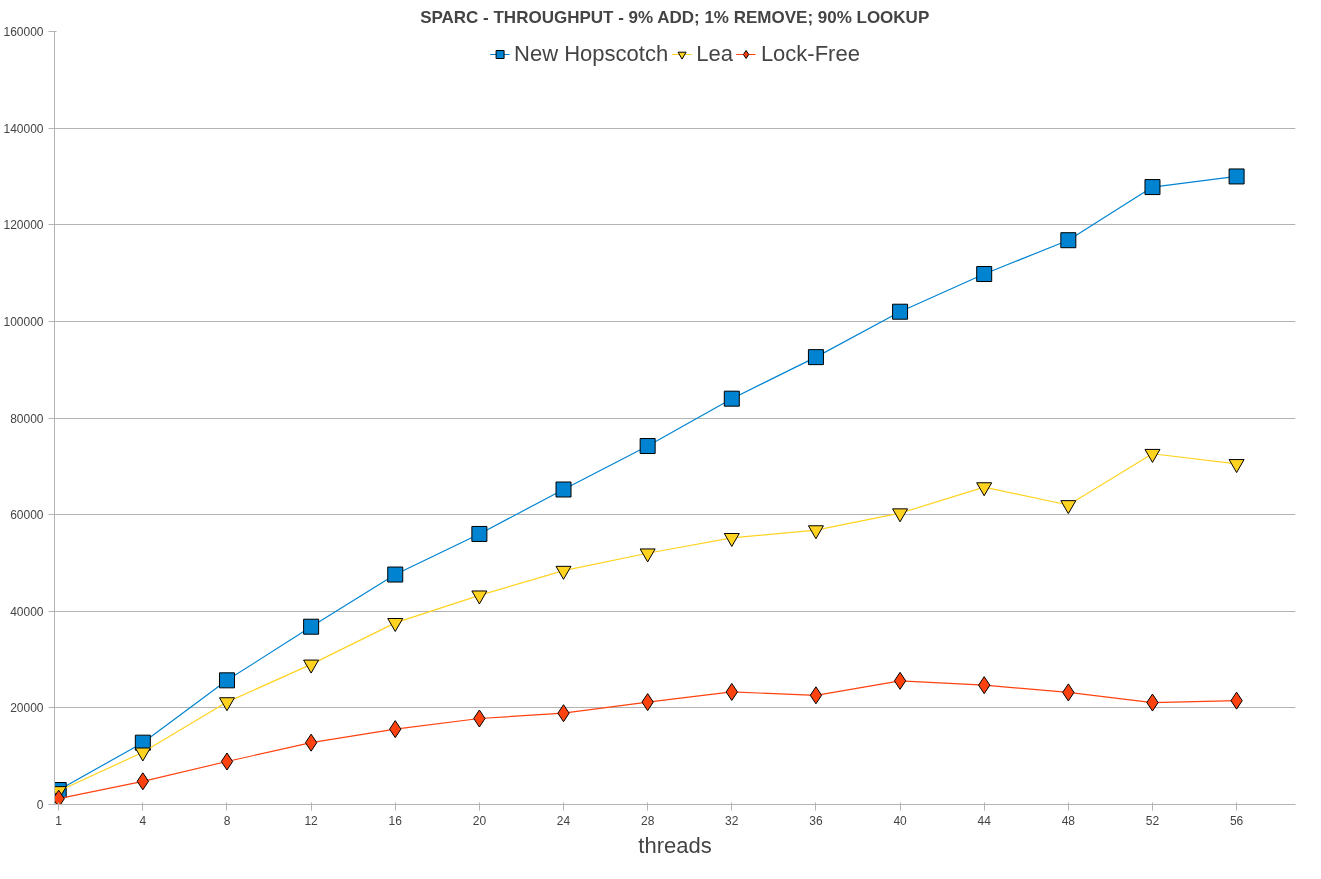 The width and height of the screenshot is (1321, 879). Describe the element at coordinates (810, 54) in the screenshot. I see `legend-label: Lock-Free` at that location.